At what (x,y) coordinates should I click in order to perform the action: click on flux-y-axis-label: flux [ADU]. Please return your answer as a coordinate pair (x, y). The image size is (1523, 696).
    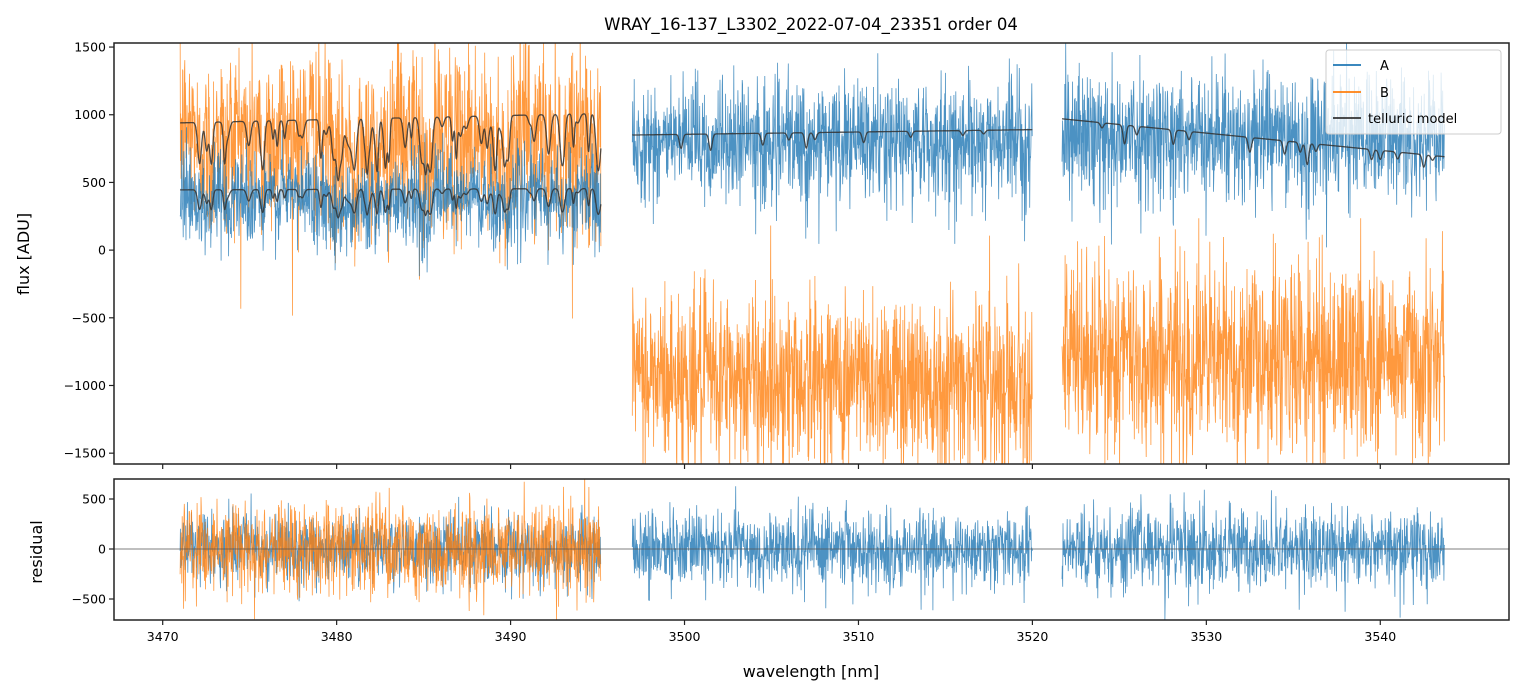
    Looking at the image, I should click on (23, 254).